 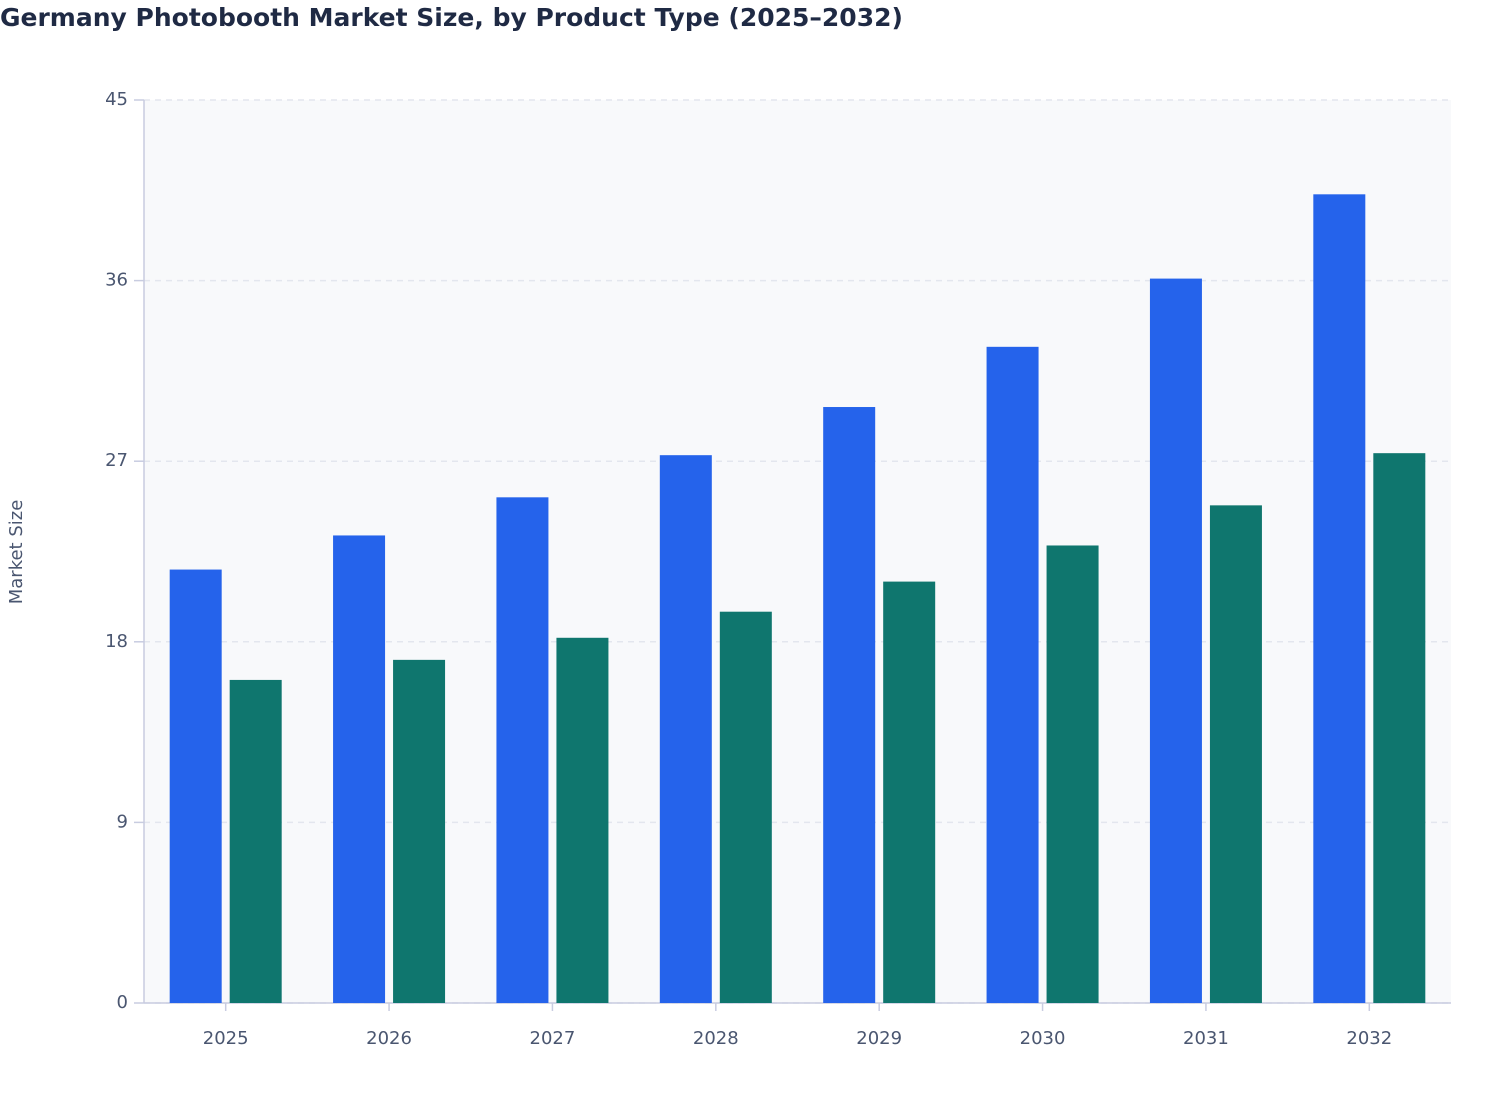 I want to click on y-tick-label: 45, so click(x=116, y=99).